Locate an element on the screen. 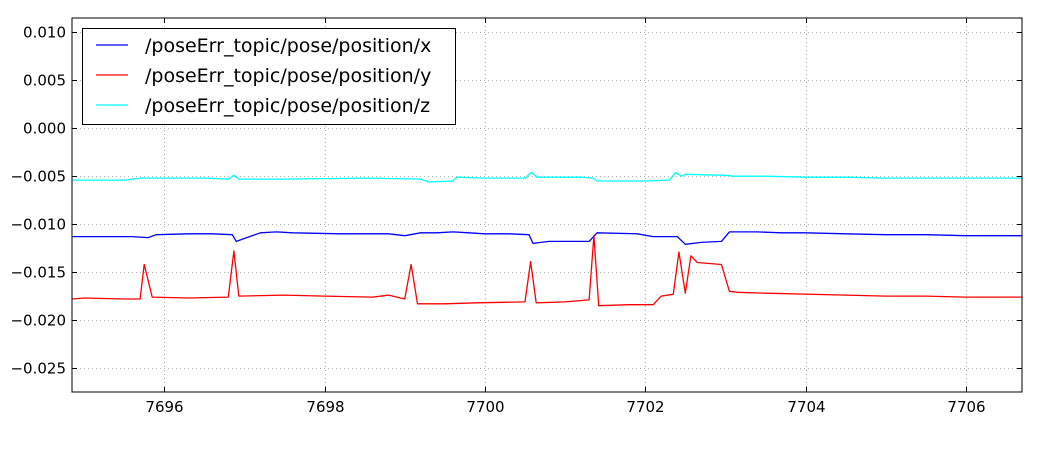  y-tick-label: −0.015 is located at coordinates (38, 273).